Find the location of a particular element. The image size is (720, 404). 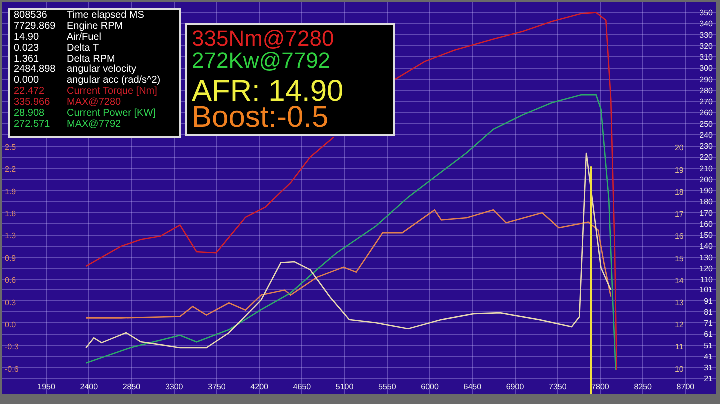

annotation: 335Nm@7280 is located at coordinates (263, 38).